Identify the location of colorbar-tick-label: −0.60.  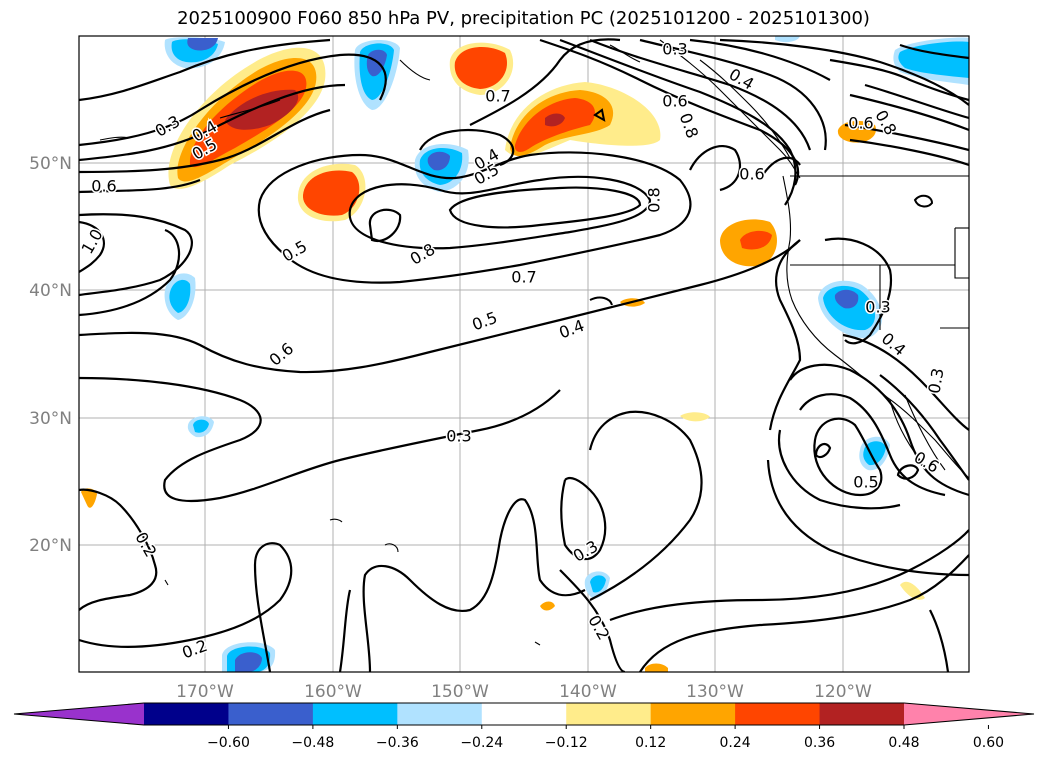
(228, 743).